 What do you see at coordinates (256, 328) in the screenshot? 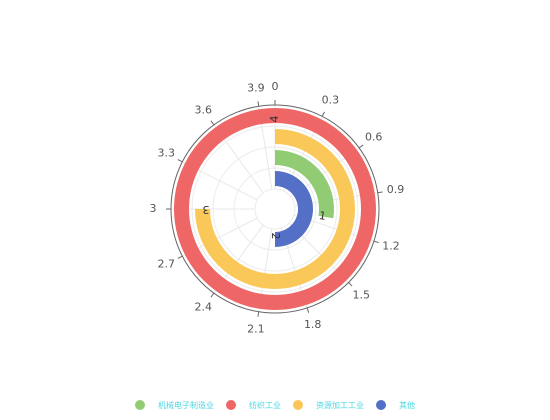
I see `angle-axis-tick-label: 2.1` at bounding box center [256, 328].